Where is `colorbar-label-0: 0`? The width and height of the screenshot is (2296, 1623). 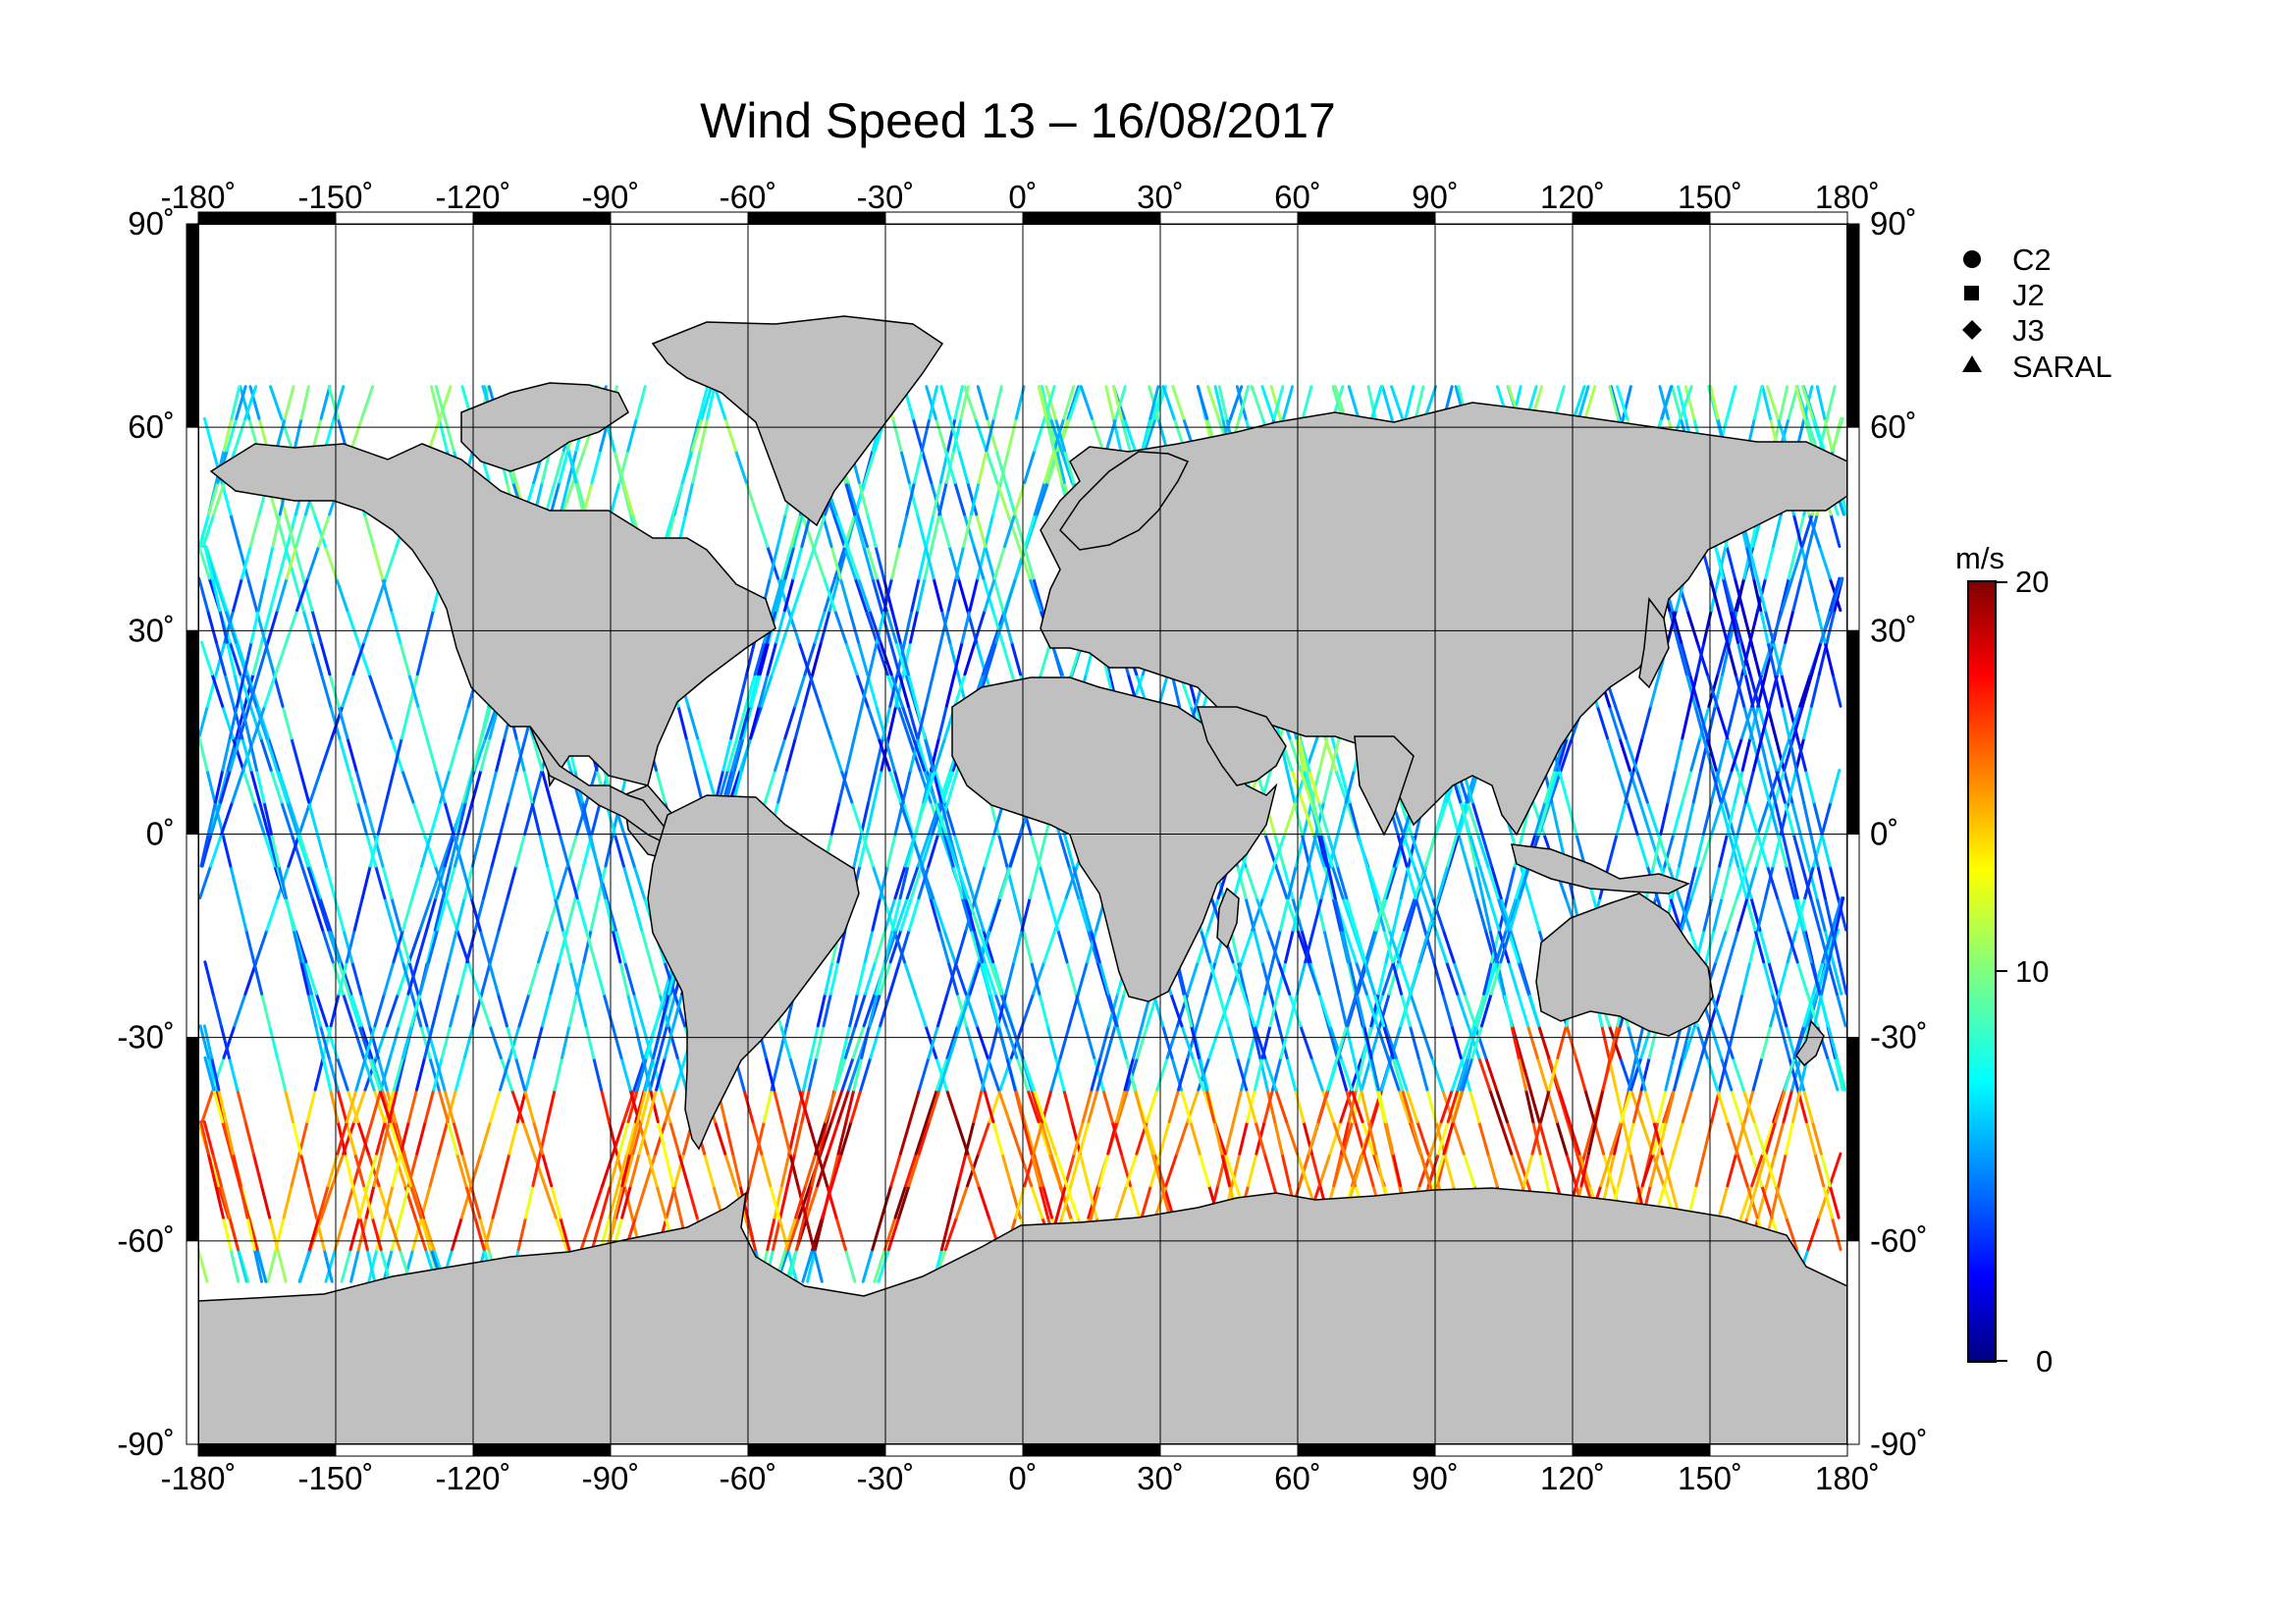 colorbar-label-0: 0 is located at coordinates (2044, 1362).